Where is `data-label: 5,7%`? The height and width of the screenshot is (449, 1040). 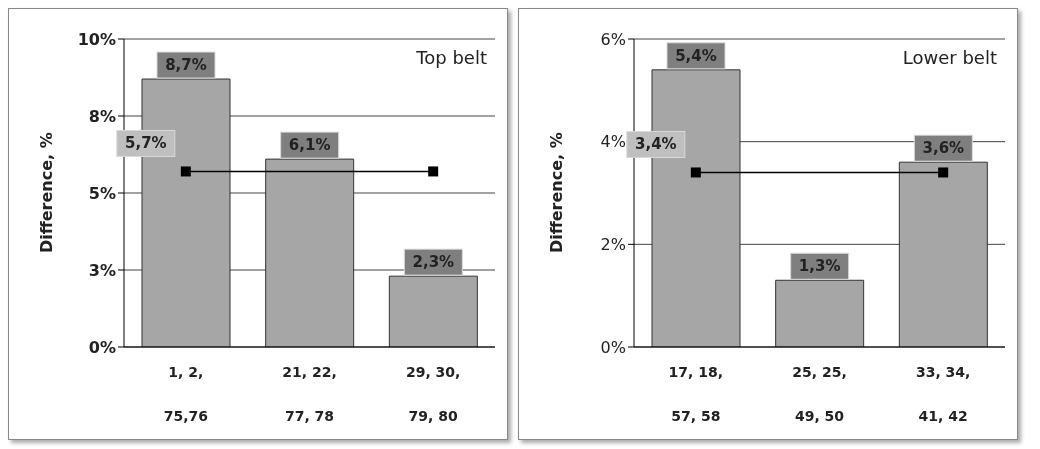
data-label: 5,7% is located at coordinates (146, 143).